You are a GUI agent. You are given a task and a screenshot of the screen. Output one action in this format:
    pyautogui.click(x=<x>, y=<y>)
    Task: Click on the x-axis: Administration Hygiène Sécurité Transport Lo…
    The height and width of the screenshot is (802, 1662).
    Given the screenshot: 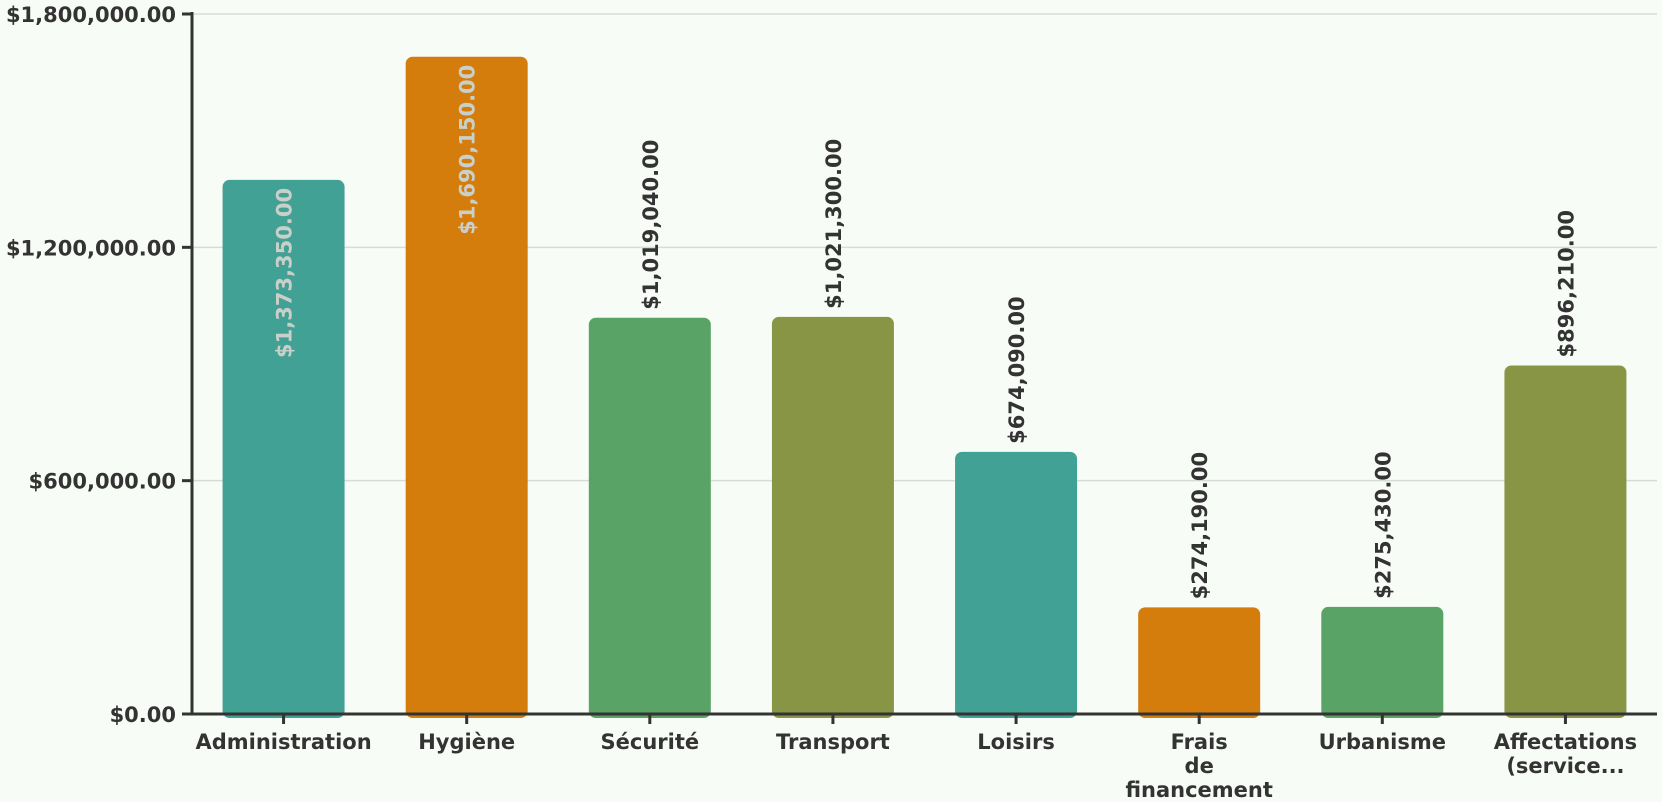 What is the action you would take?
    pyautogui.click(x=919, y=757)
    